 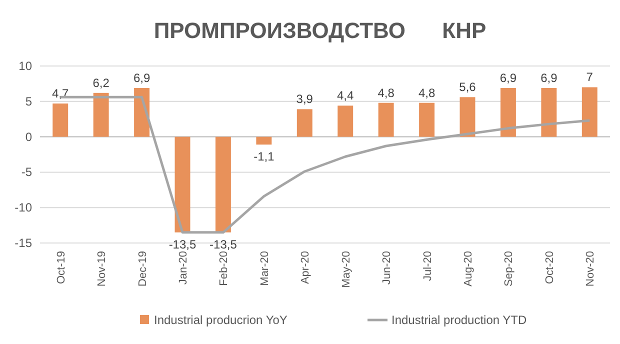 What do you see at coordinates (346, 269) in the screenshot?
I see `x-tick-label: May-20` at bounding box center [346, 269].